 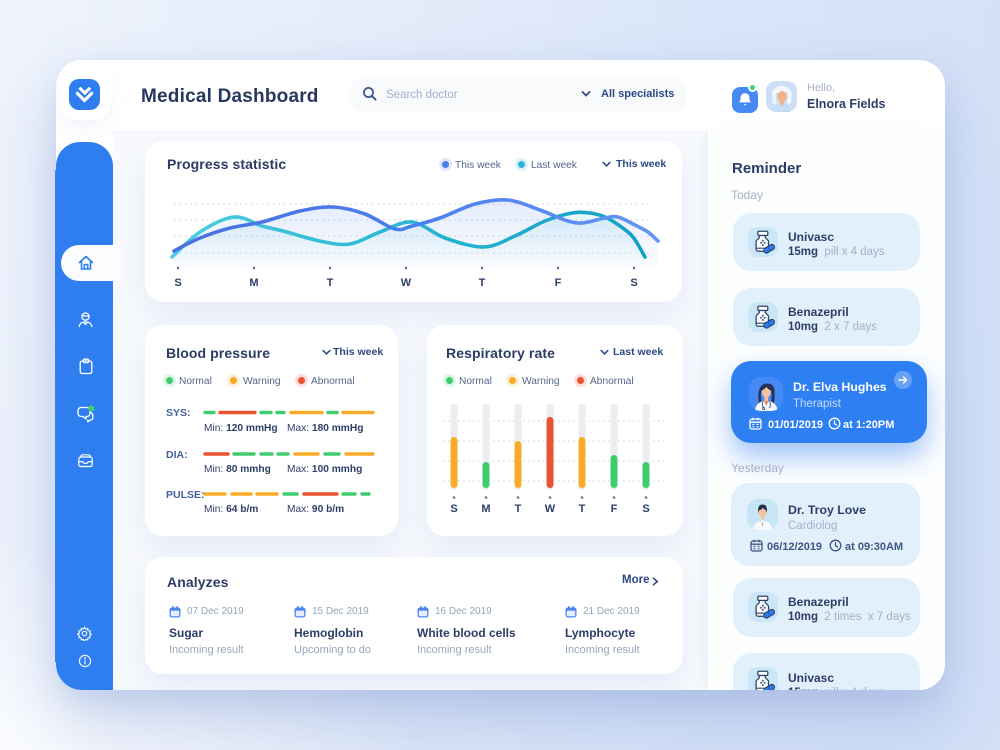 I want to click on svg-text: Max: 90 b/m, so click(x=315, y=509).